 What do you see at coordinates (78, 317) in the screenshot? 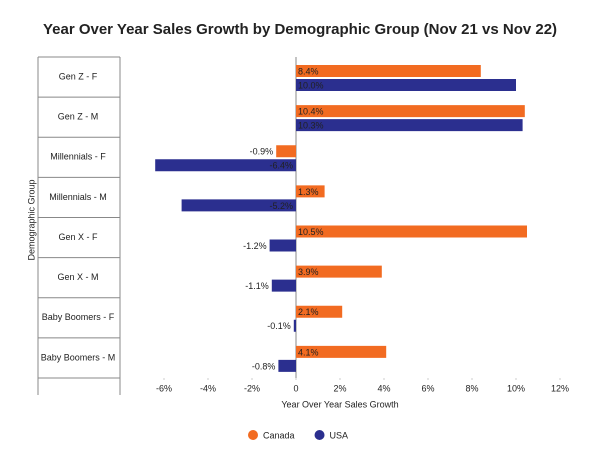
I see `y-tick-label: Baby Boomers - F` at bounding box center [78, 317].